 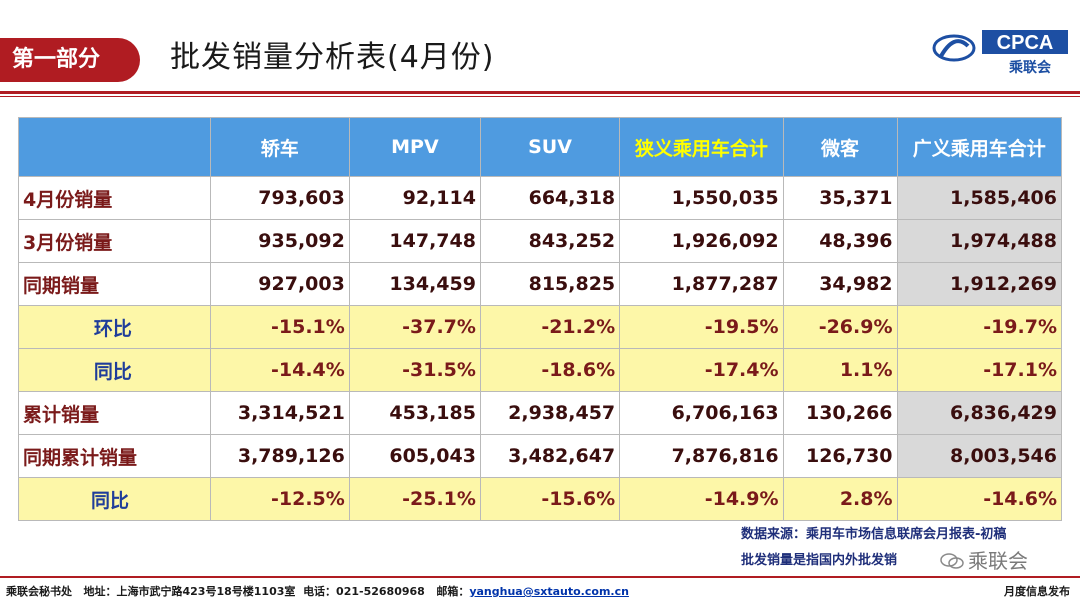 I want to click on table-cell: -15.6%, so click(x=550, y=499).